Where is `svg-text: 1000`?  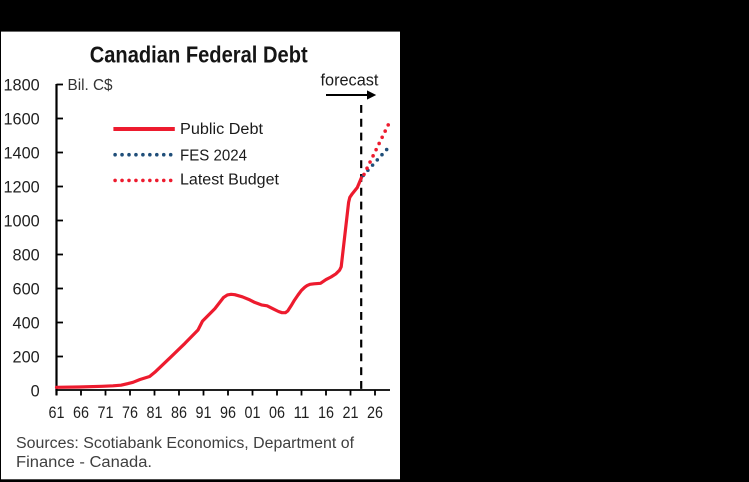 svg-text: 1000 is located at coordinates (21, 221).